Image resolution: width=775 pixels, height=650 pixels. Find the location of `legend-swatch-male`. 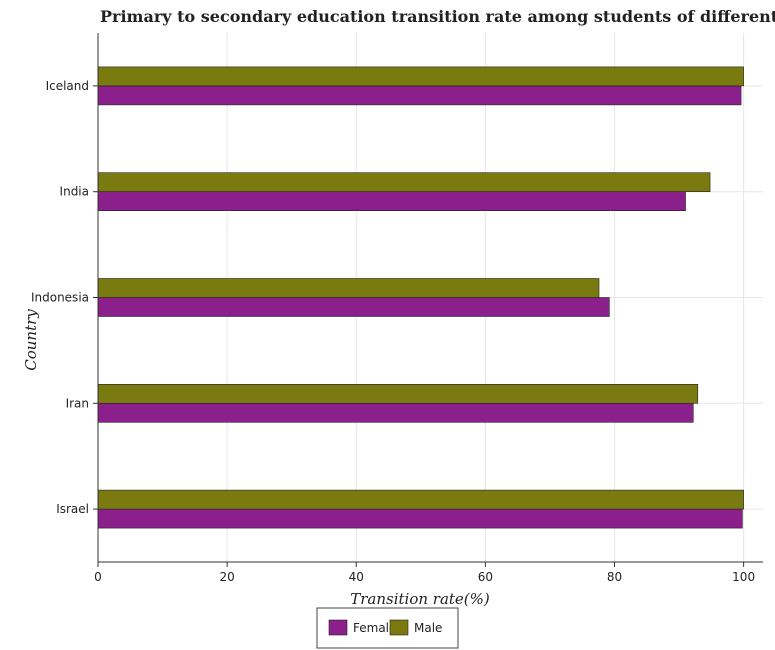

legend-swatch-male is located at coordinates (399, 627).